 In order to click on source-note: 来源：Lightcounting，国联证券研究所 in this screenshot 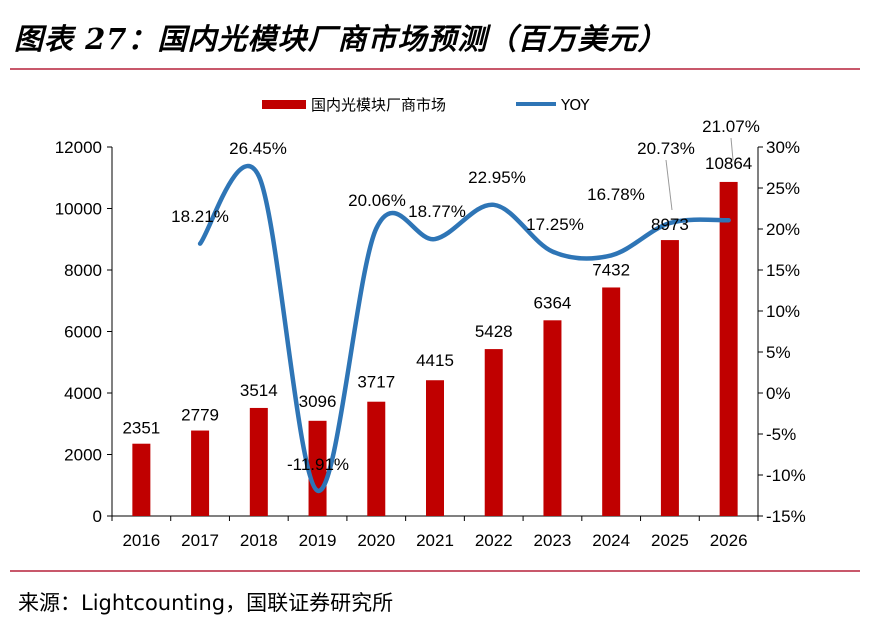, I will do `click(206, 603)`.